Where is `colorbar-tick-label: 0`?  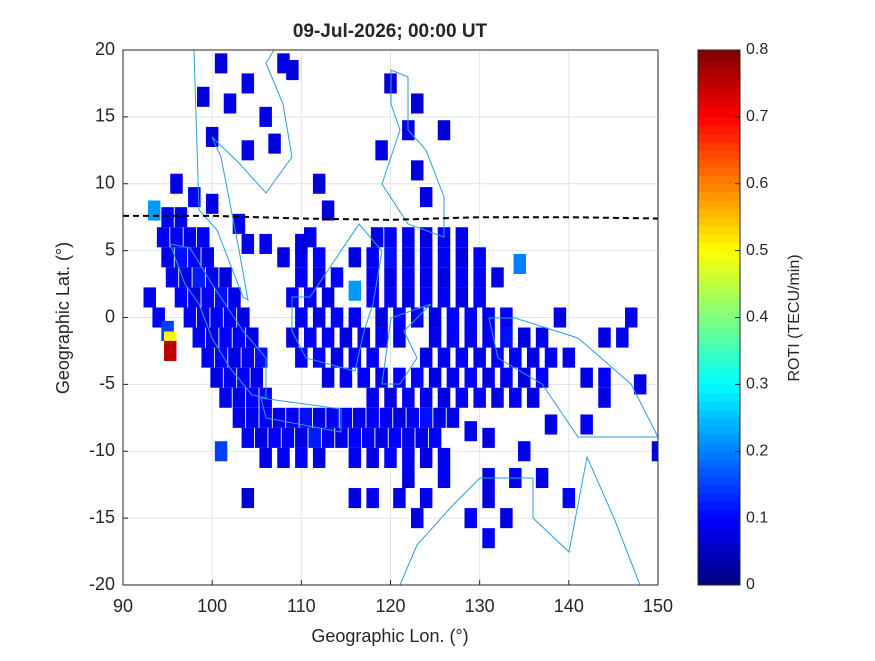
colorbar-tick-label: 0 is located at coordinates (750, 584).